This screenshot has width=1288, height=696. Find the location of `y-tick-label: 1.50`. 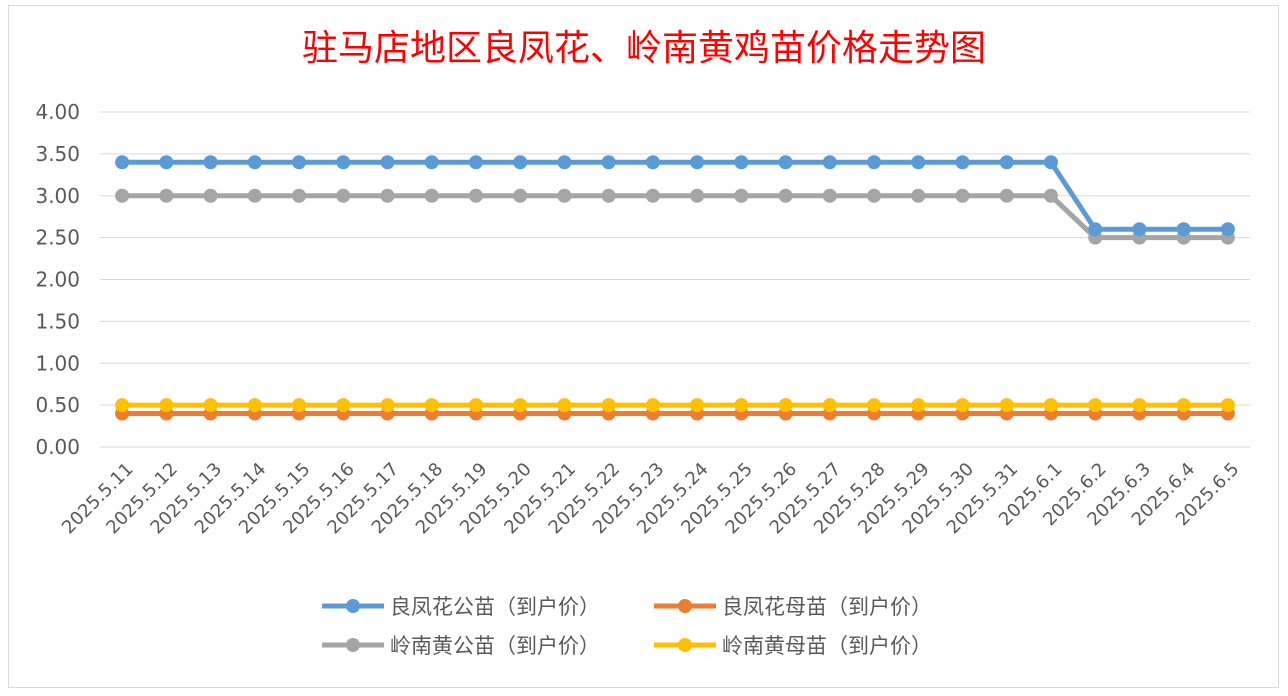

y-tick-label: 1.50 is located at coordinates (57, 321).